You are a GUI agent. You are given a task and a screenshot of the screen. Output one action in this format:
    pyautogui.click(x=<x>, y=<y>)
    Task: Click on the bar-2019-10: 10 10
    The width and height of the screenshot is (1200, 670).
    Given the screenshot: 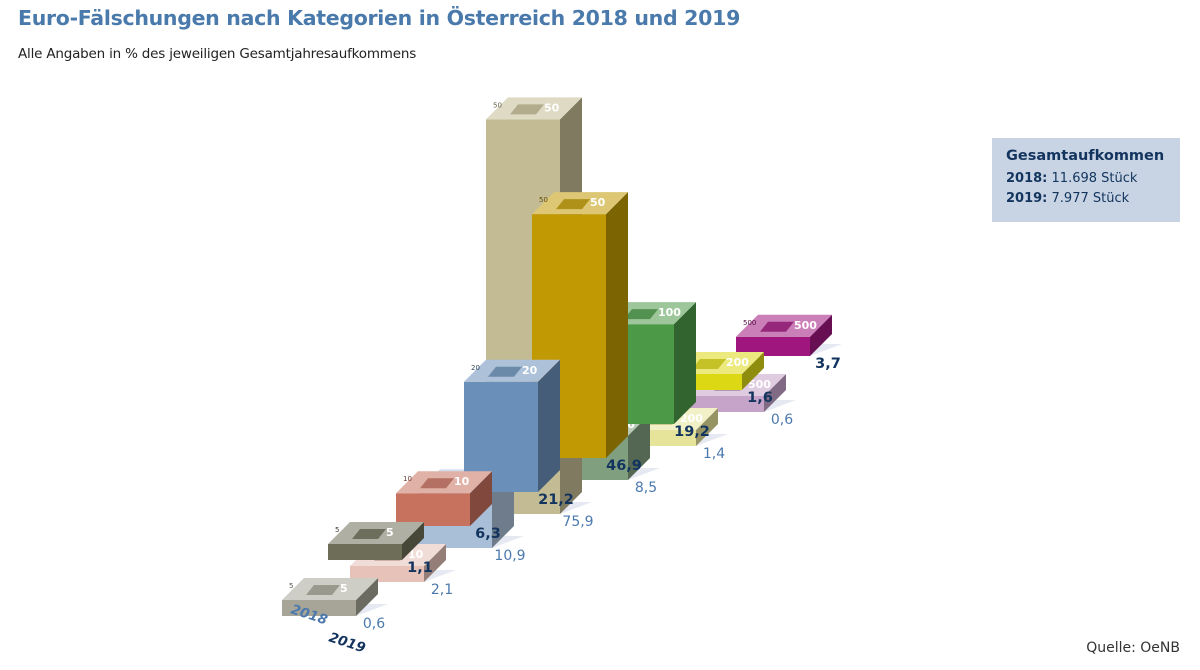 What is the action you would take?
    pyautogui.click(x=444, y=498)
    